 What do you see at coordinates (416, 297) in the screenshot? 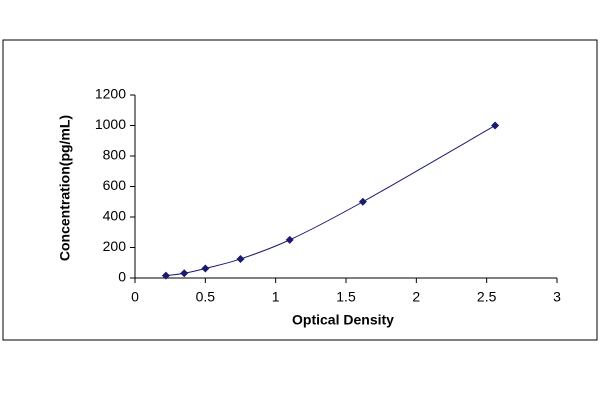
I see `x-tick-label: 2` at bounding box center [416, 297].